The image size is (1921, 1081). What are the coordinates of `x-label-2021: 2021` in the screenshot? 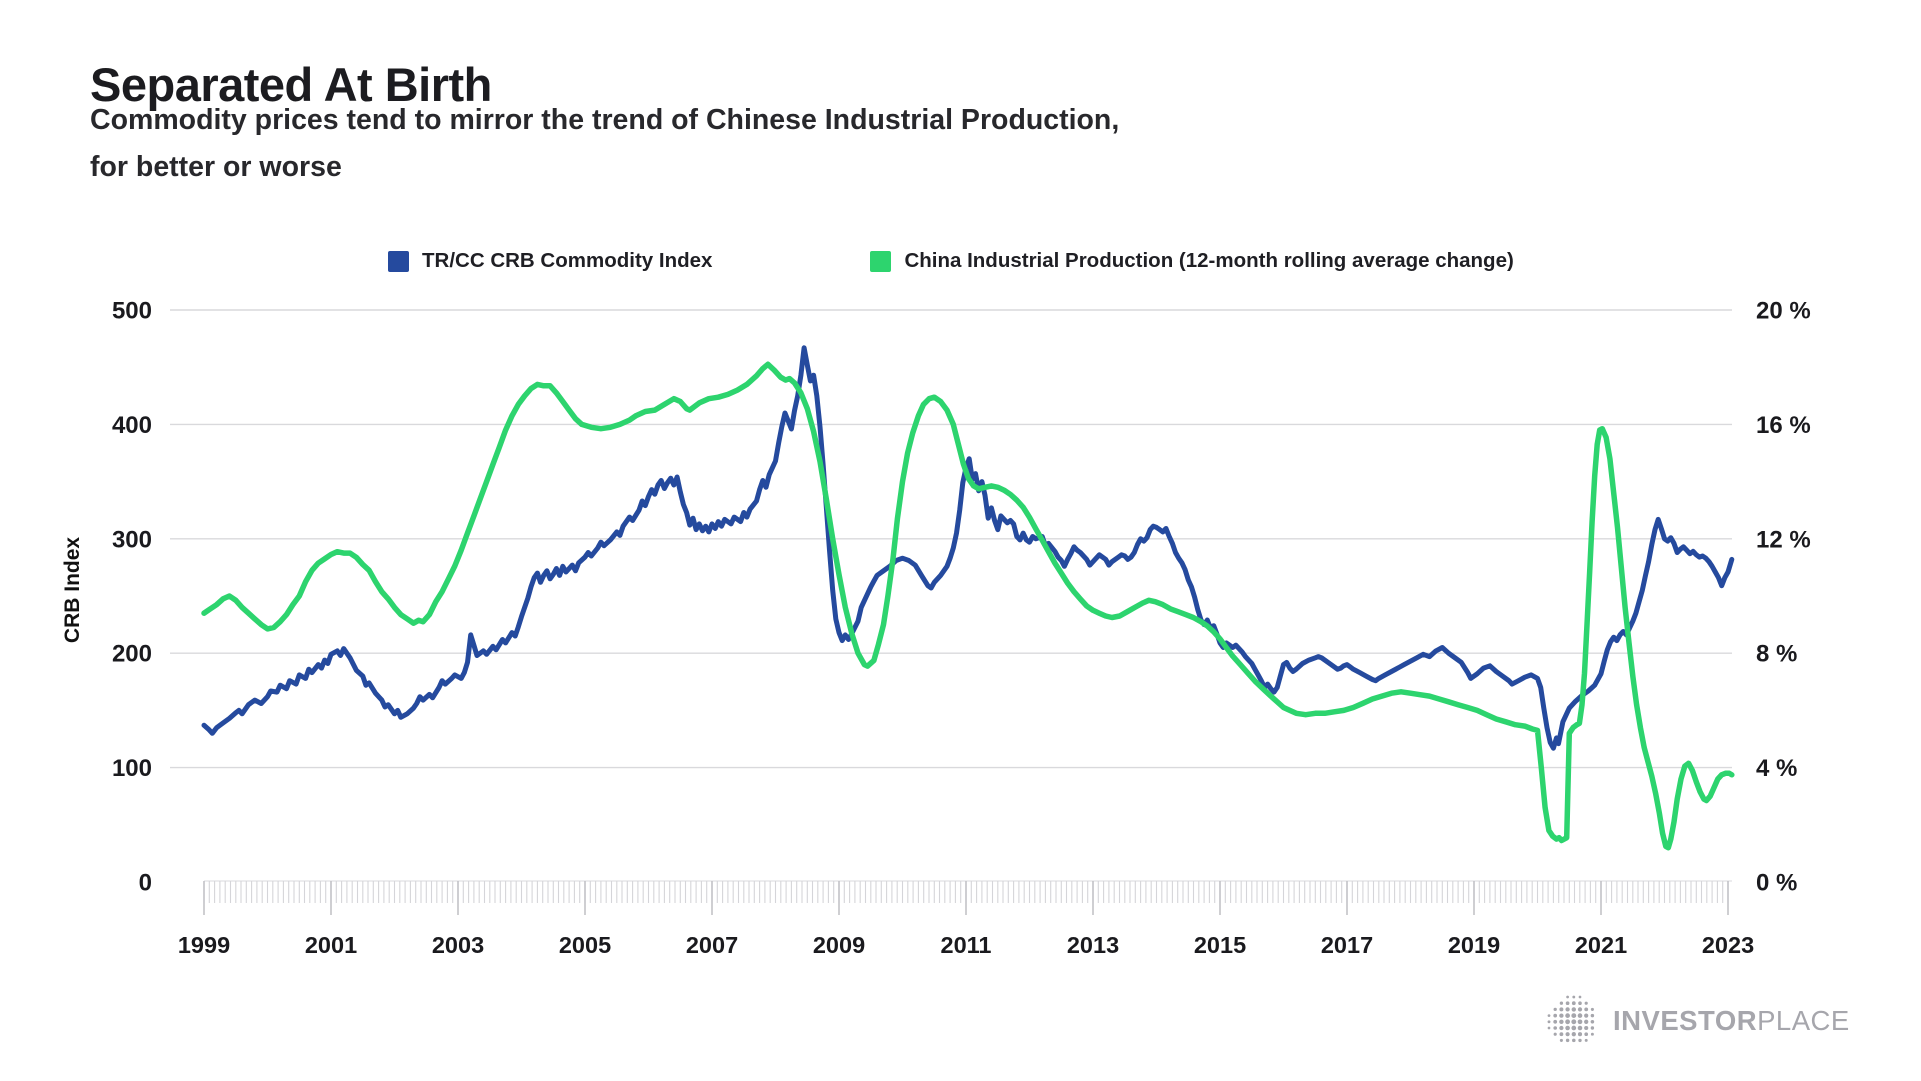 It's located at (1601, 945).